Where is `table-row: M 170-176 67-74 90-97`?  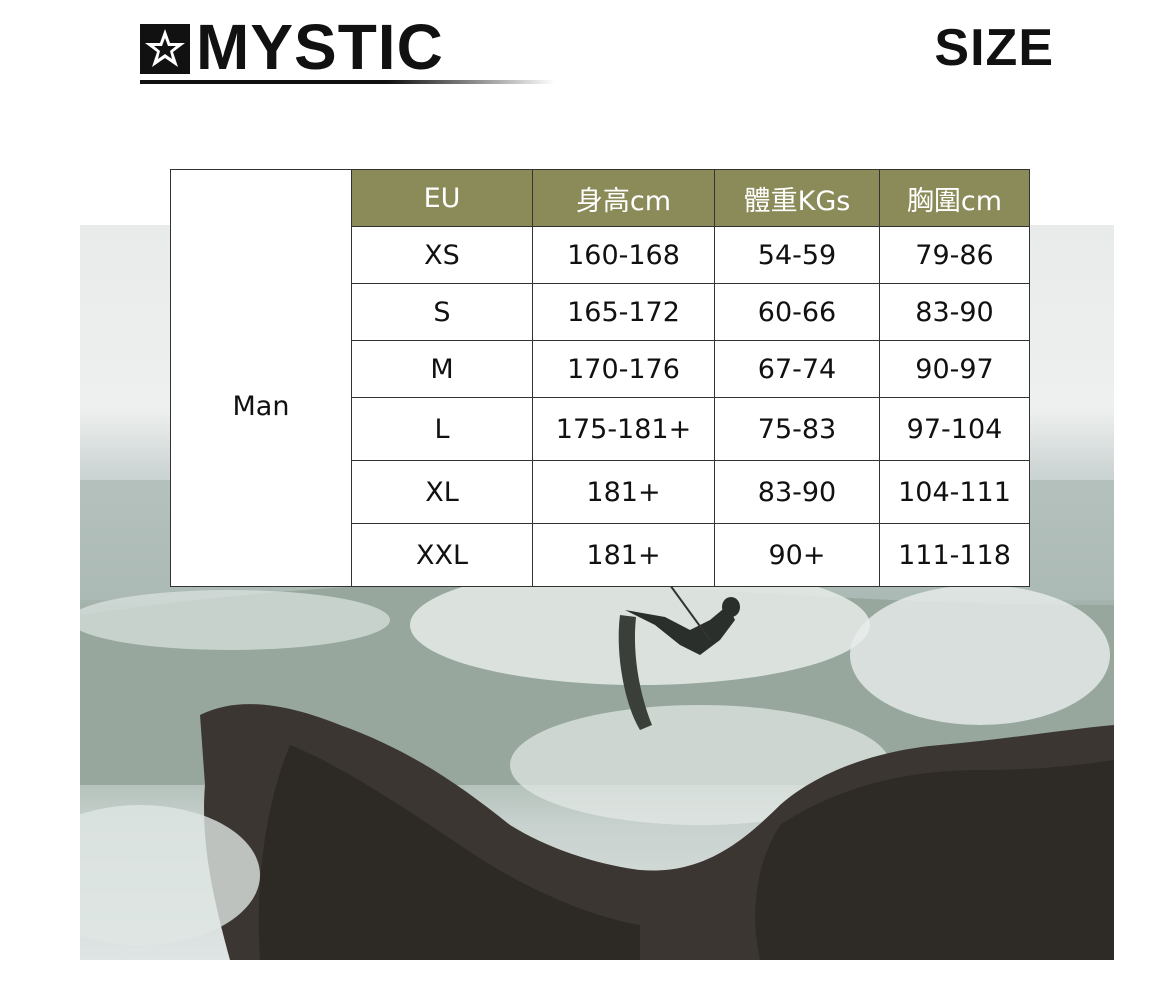
table-row: M 170-176 67-74 90-97 is located at coordinates (600, 369).